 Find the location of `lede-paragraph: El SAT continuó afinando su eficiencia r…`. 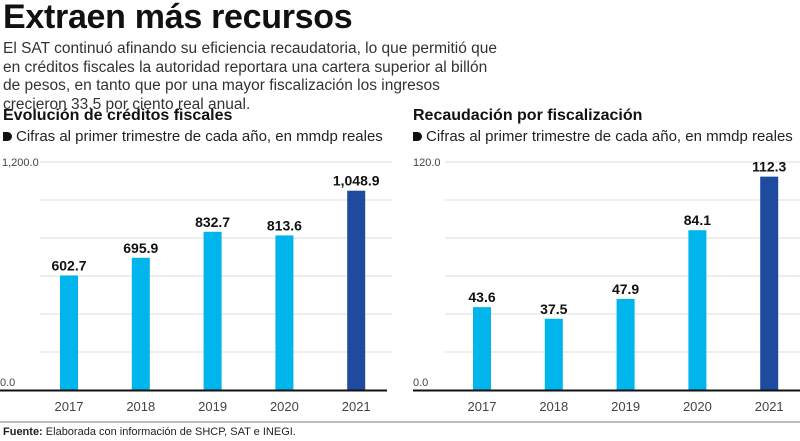

lede-paragraph: El SAT continuó afinando su eficiencia r… is located at coordinates (250, 76).